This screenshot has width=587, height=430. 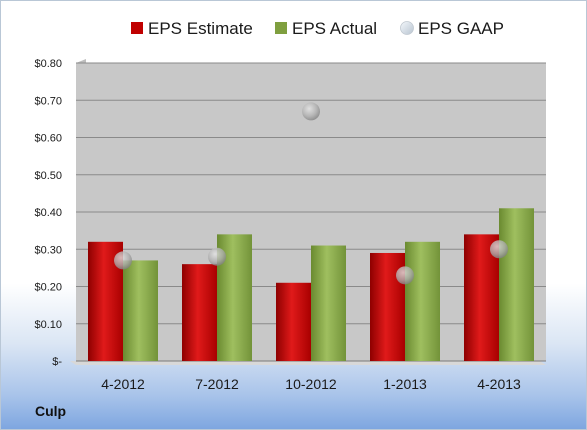 What do you see at coordinates (217, 384) in the screenshot?
I see `x-tick-label: 7-2012` at bounding box center [217, 384].